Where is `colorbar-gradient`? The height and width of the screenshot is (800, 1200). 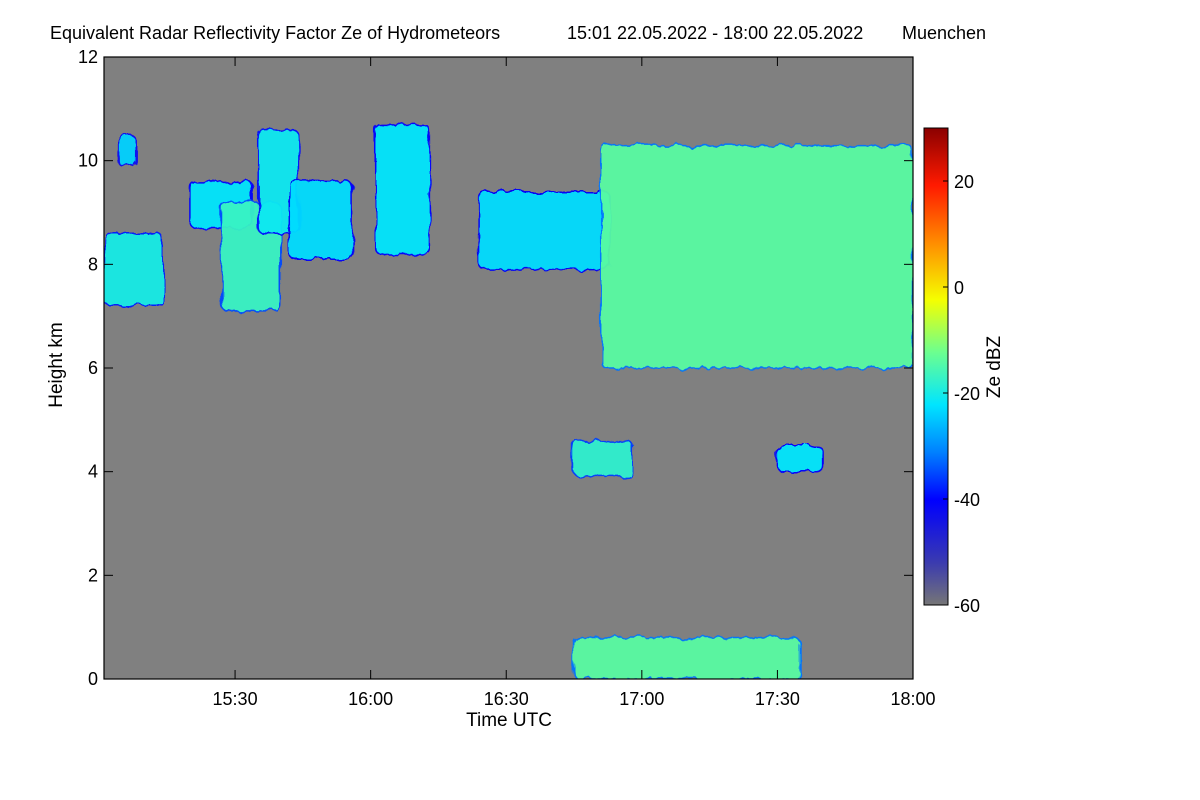 colorbar-gradient is located at coordinates (936, 366).